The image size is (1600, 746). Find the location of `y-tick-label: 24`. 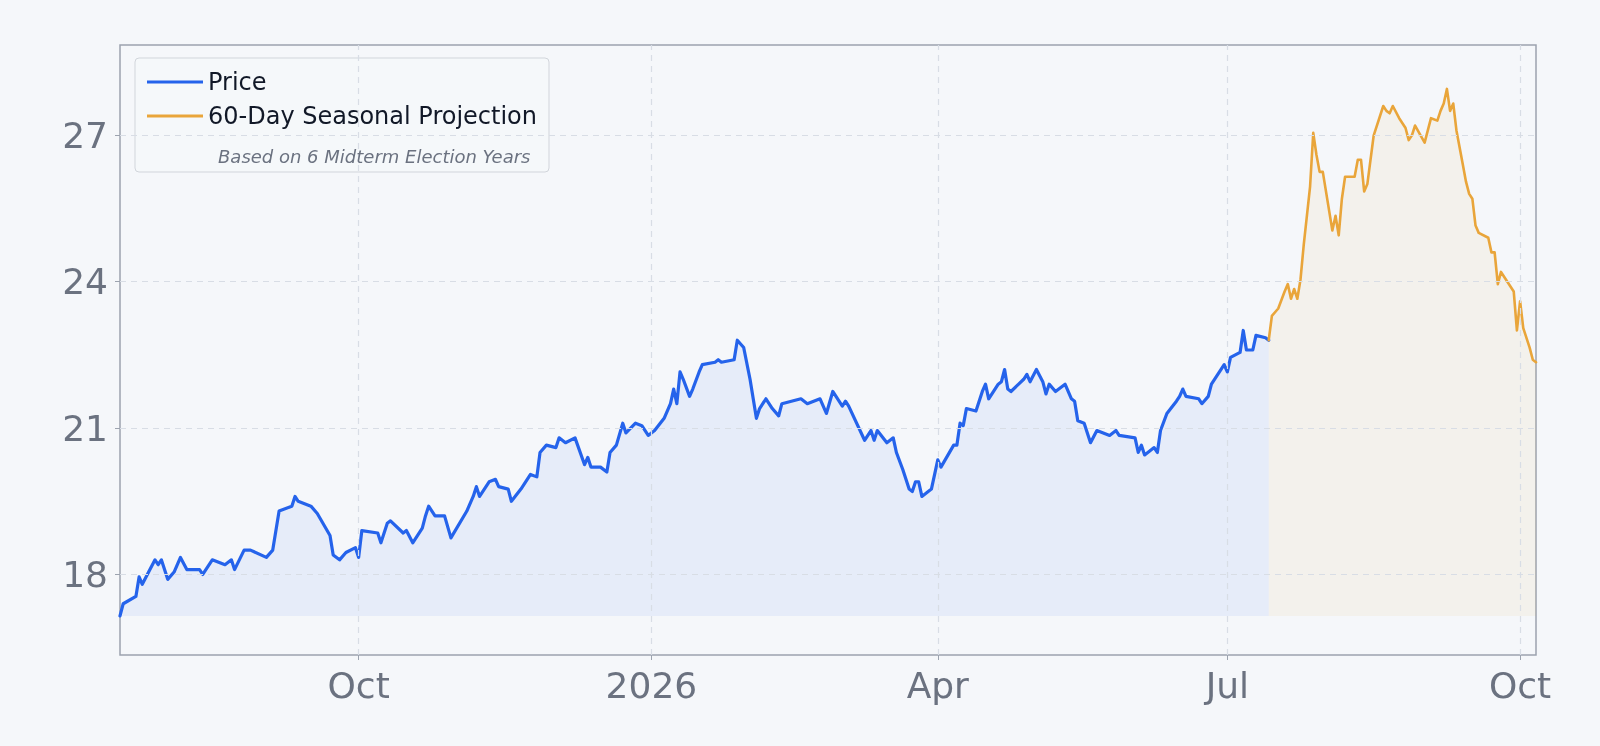

y-tick-label: 24 is located at coordinates (85, 282).